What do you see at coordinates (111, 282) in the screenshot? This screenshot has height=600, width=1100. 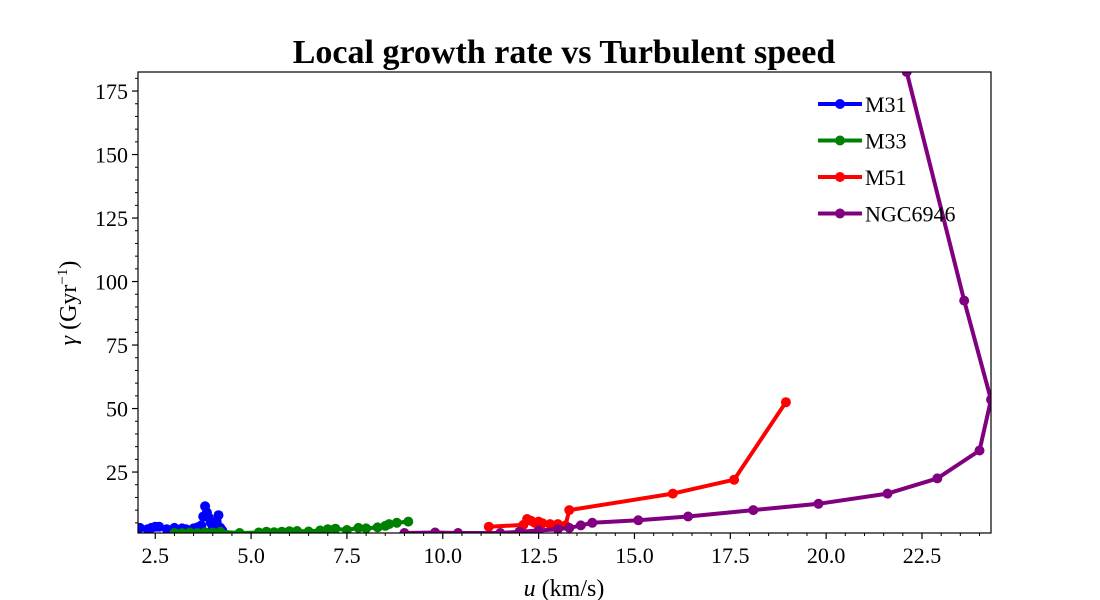 I see `y-tick-label: 100` at bounding box center [111, 282].